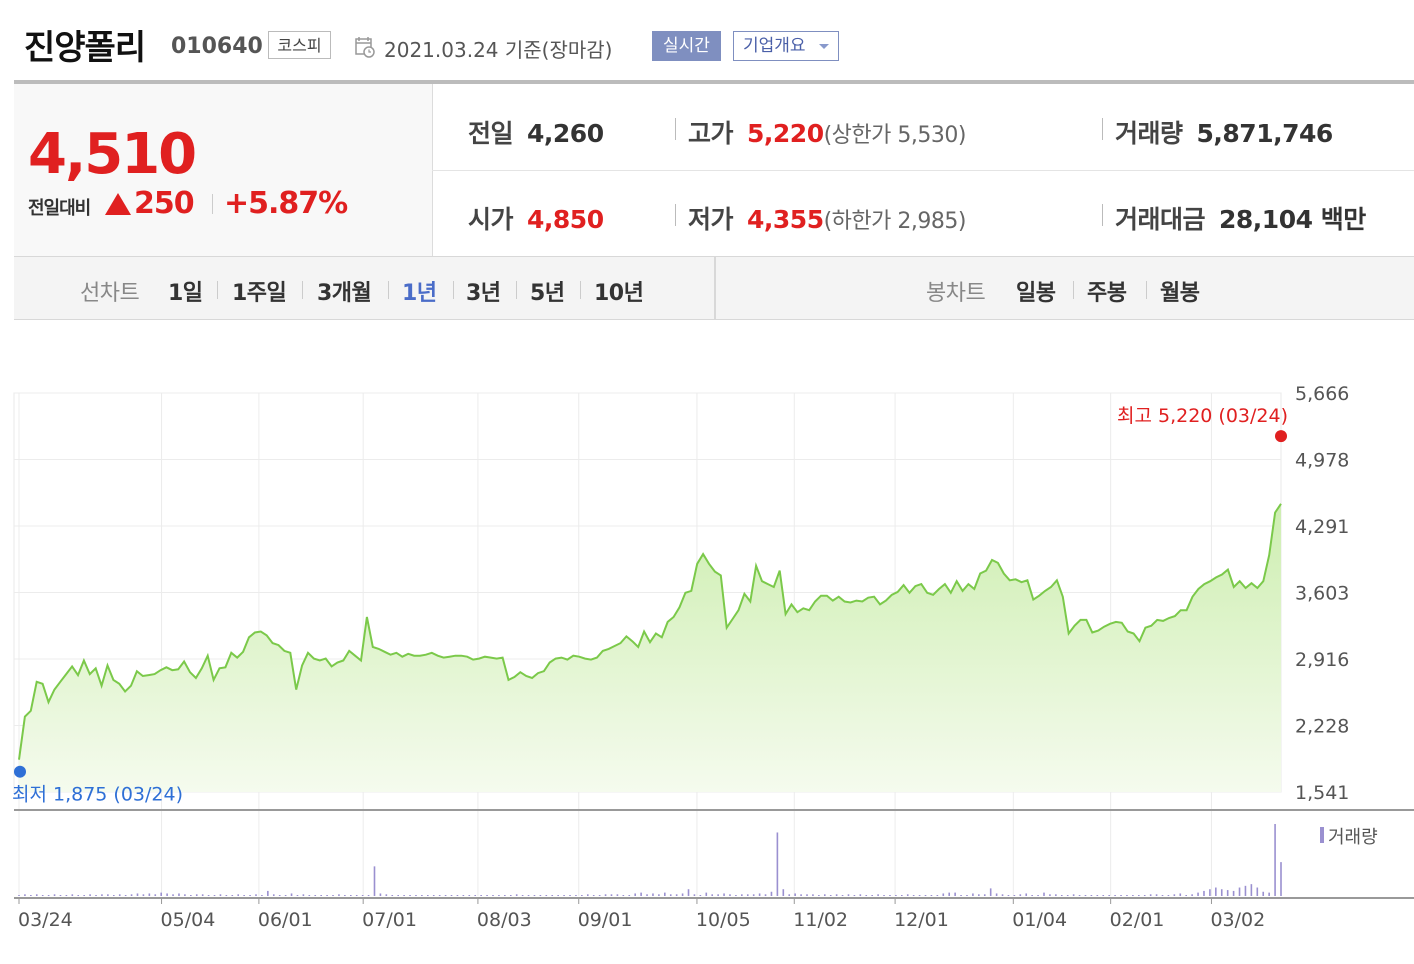 The width and height of the screenshot is (1414, 964). What do you see at coordinates (895, 221) in the screenshot?
I see `lower-limit: (하한가 2,985)` at bounding box center [895, 221].